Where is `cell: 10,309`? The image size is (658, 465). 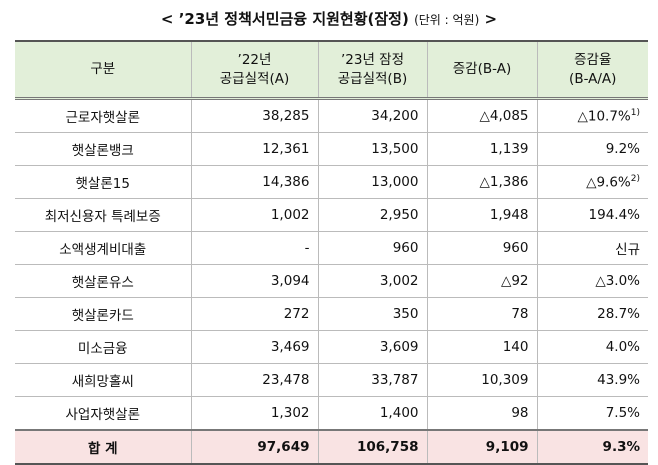
cell: 10,309 is located at coordinates (482, 380).